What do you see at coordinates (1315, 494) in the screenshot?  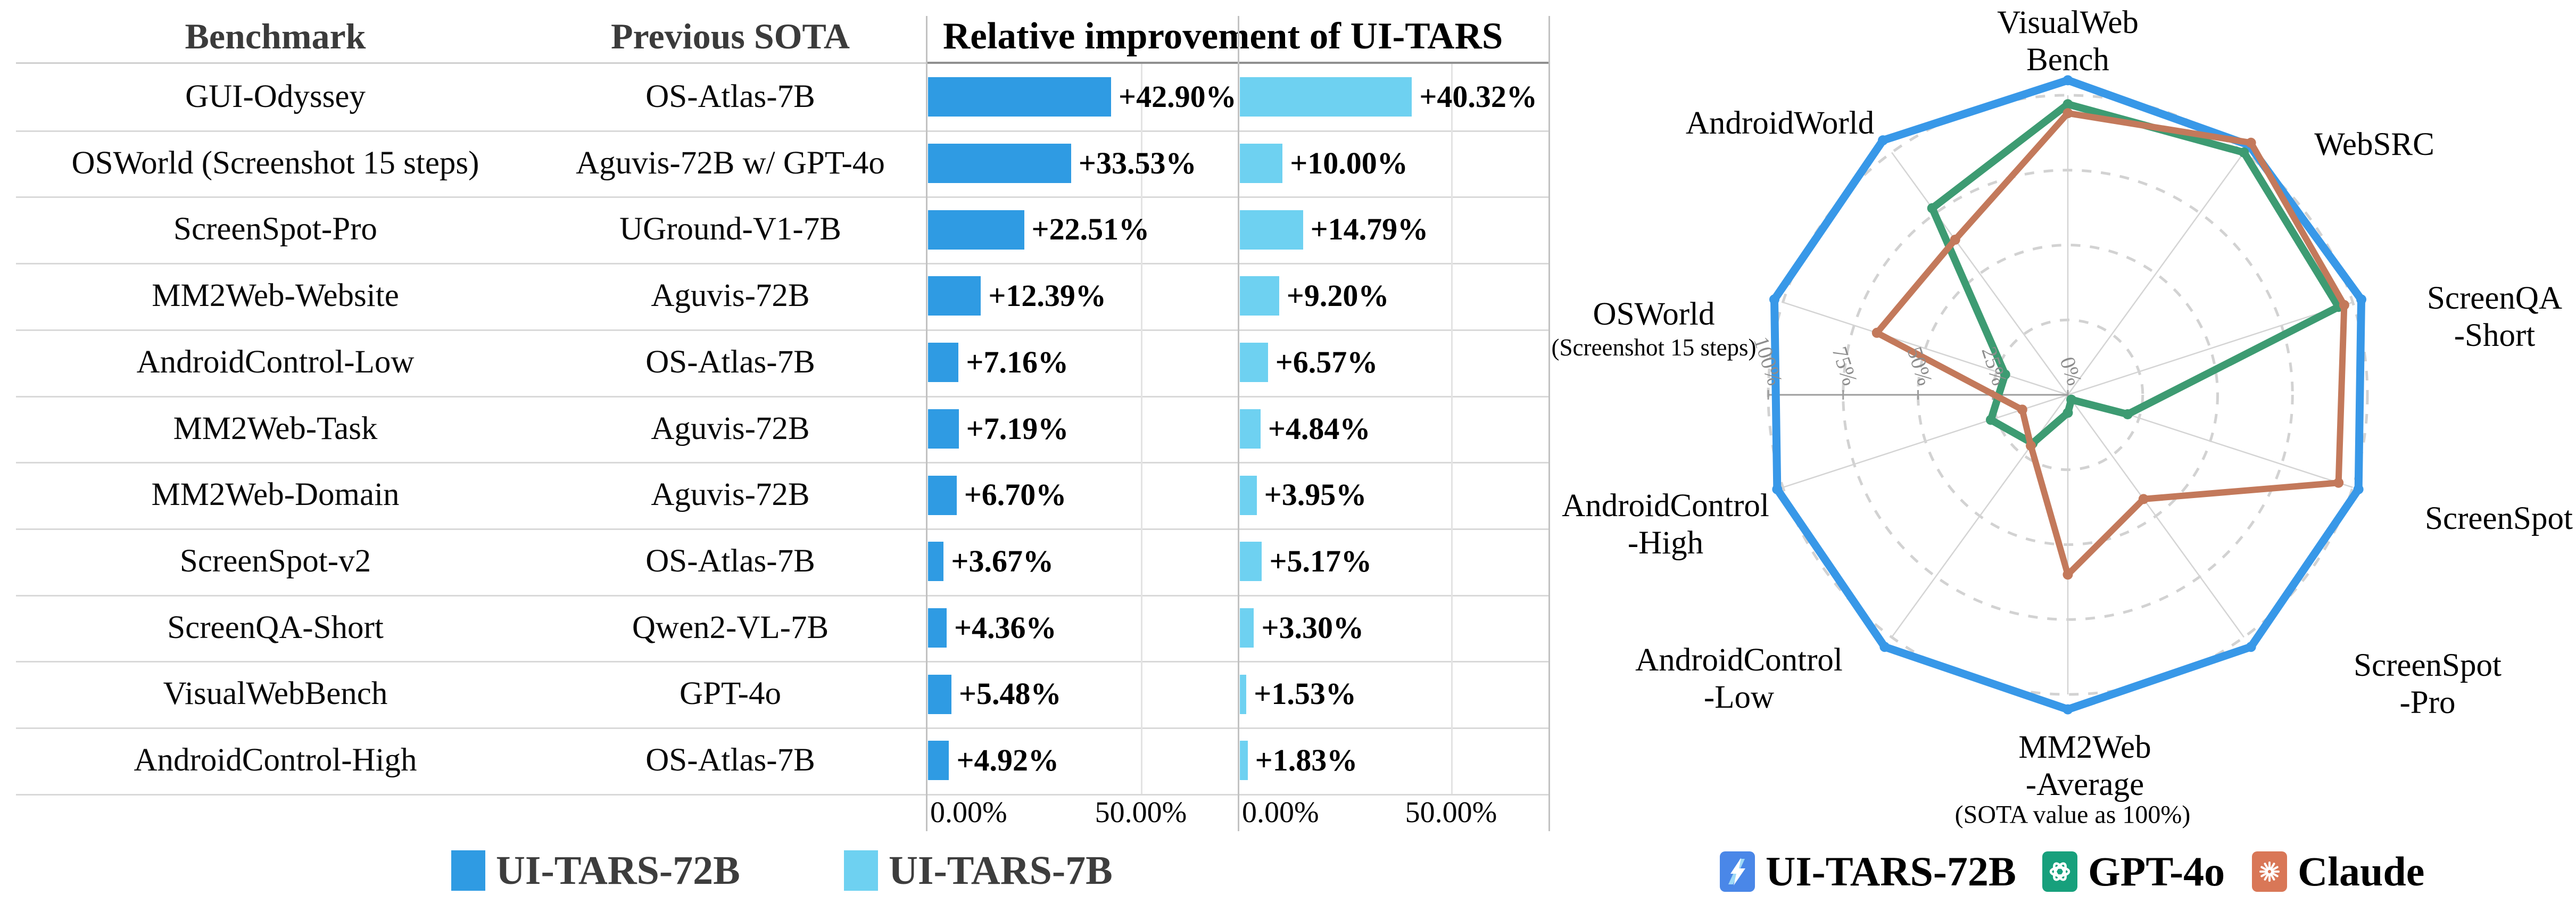 I see `bar-value-label-uitars-7b: +3.95%` at bounding box center [1315, 494].